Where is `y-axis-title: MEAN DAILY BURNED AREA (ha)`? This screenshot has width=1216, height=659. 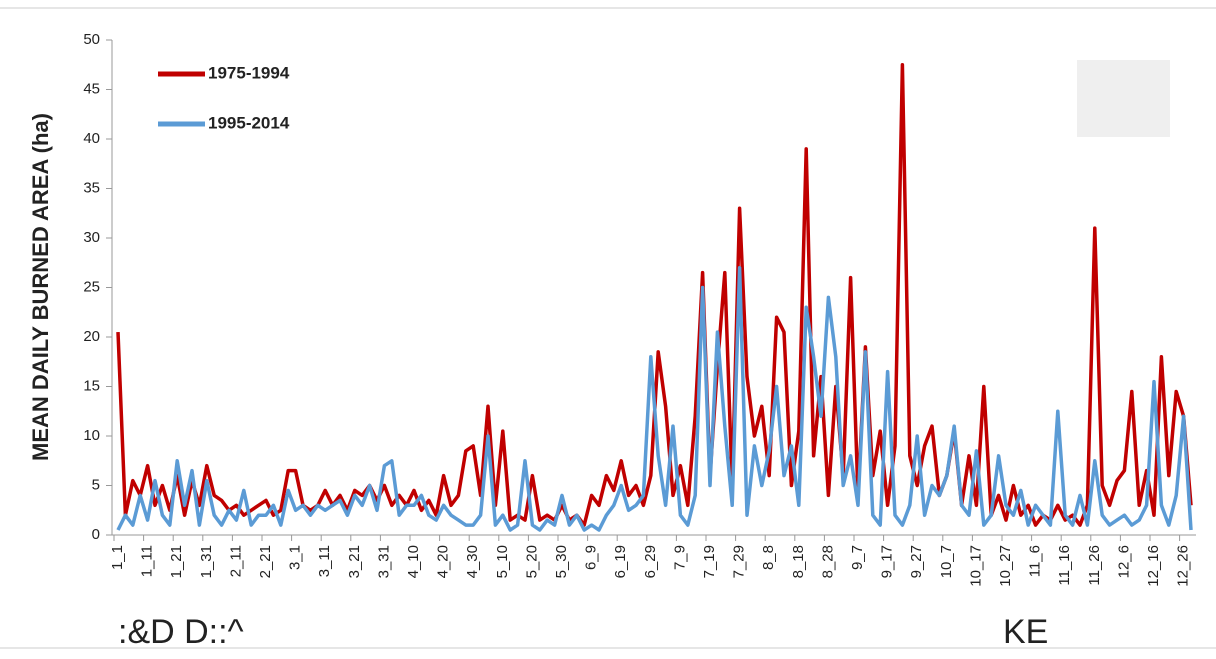 y-axis-title: MEAN DAILY BURNED AREA (ha) is located at coordinates (40, 287).